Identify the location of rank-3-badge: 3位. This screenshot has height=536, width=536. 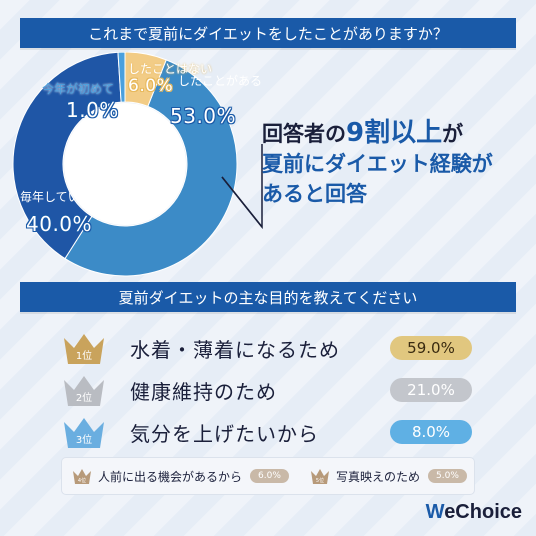
(84, 439).